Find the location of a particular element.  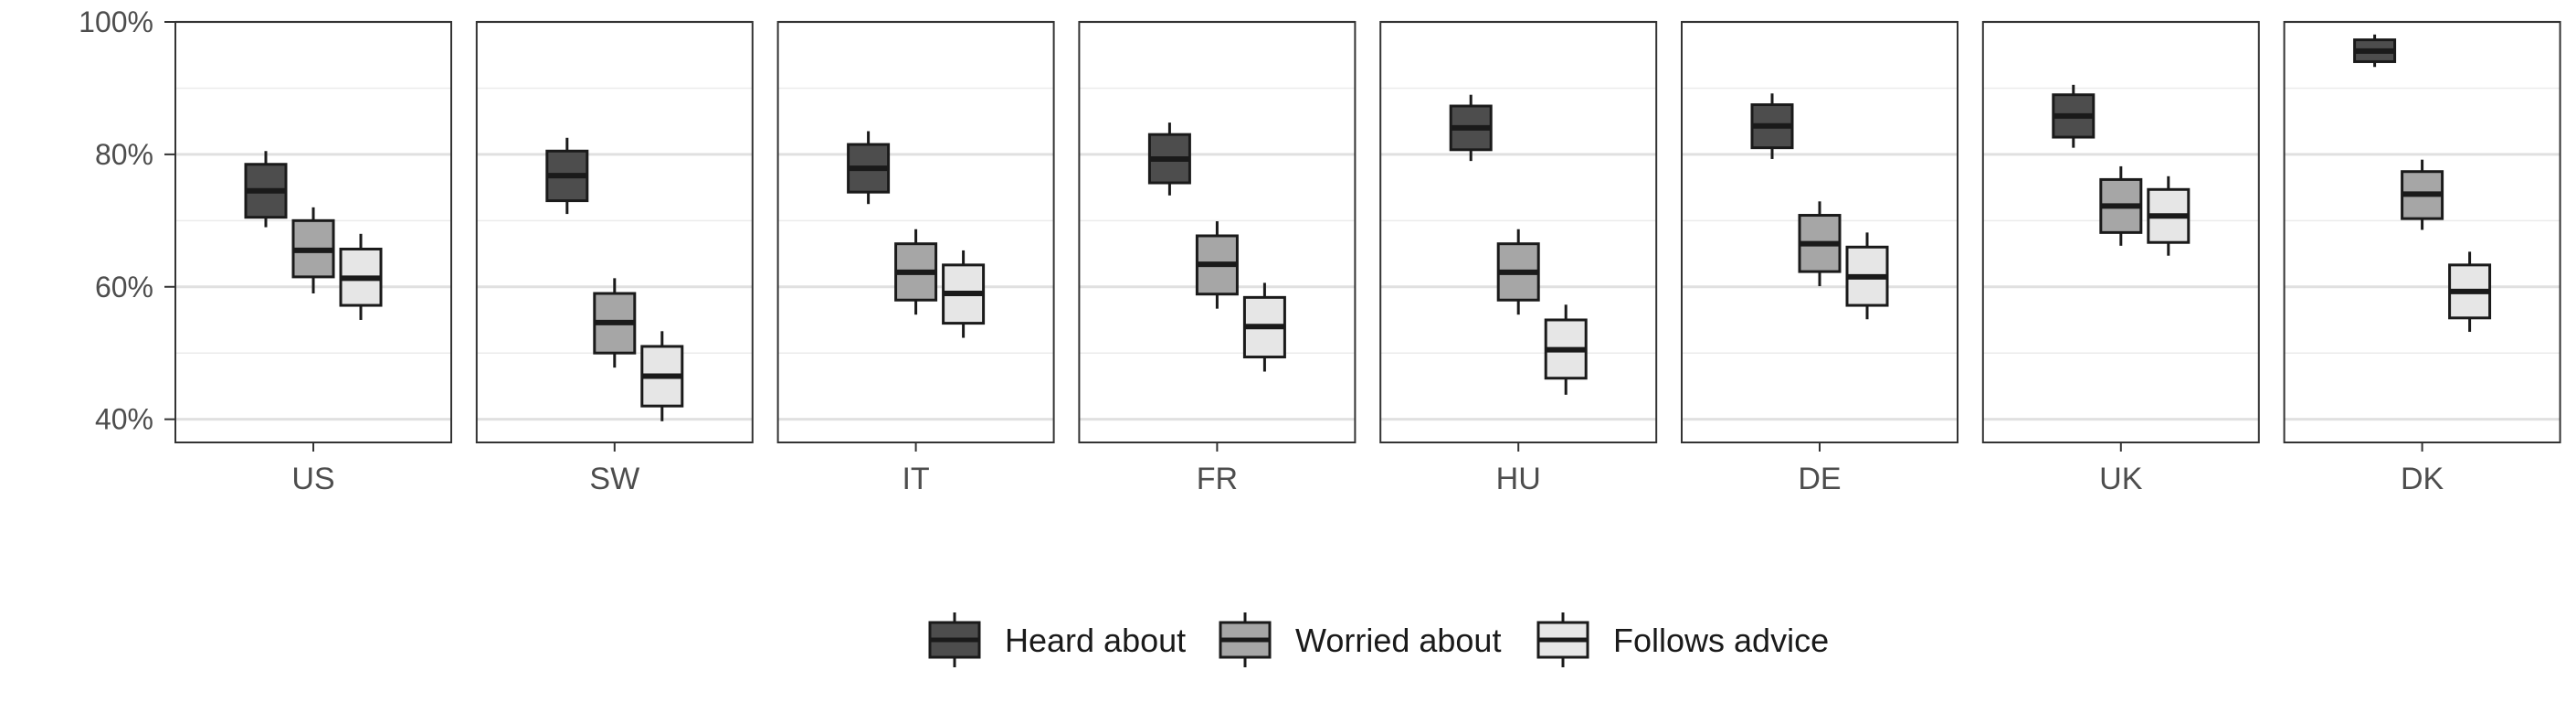

facet-label: SW is located at coordinates (614, 479).